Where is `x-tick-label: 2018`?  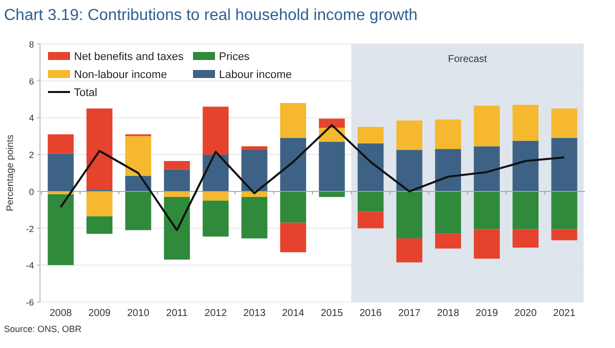 x-tick-label: 2018 is located at coordinates (448, 313).